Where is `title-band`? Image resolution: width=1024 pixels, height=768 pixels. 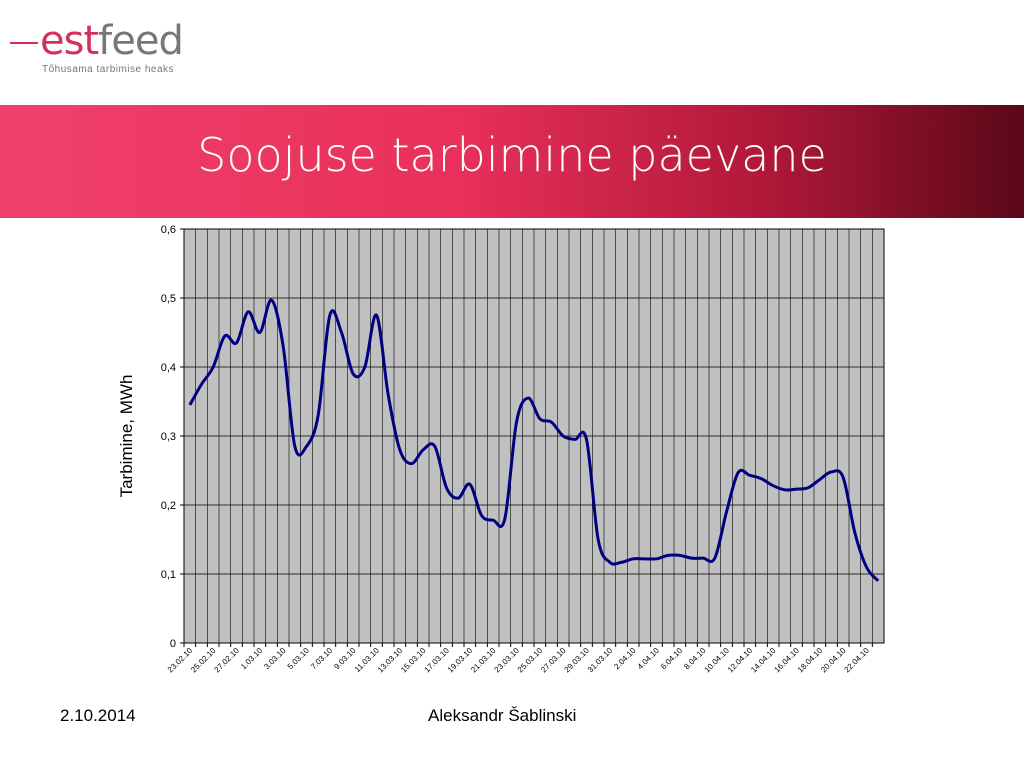 title-band is located at coordinates (512, 161).